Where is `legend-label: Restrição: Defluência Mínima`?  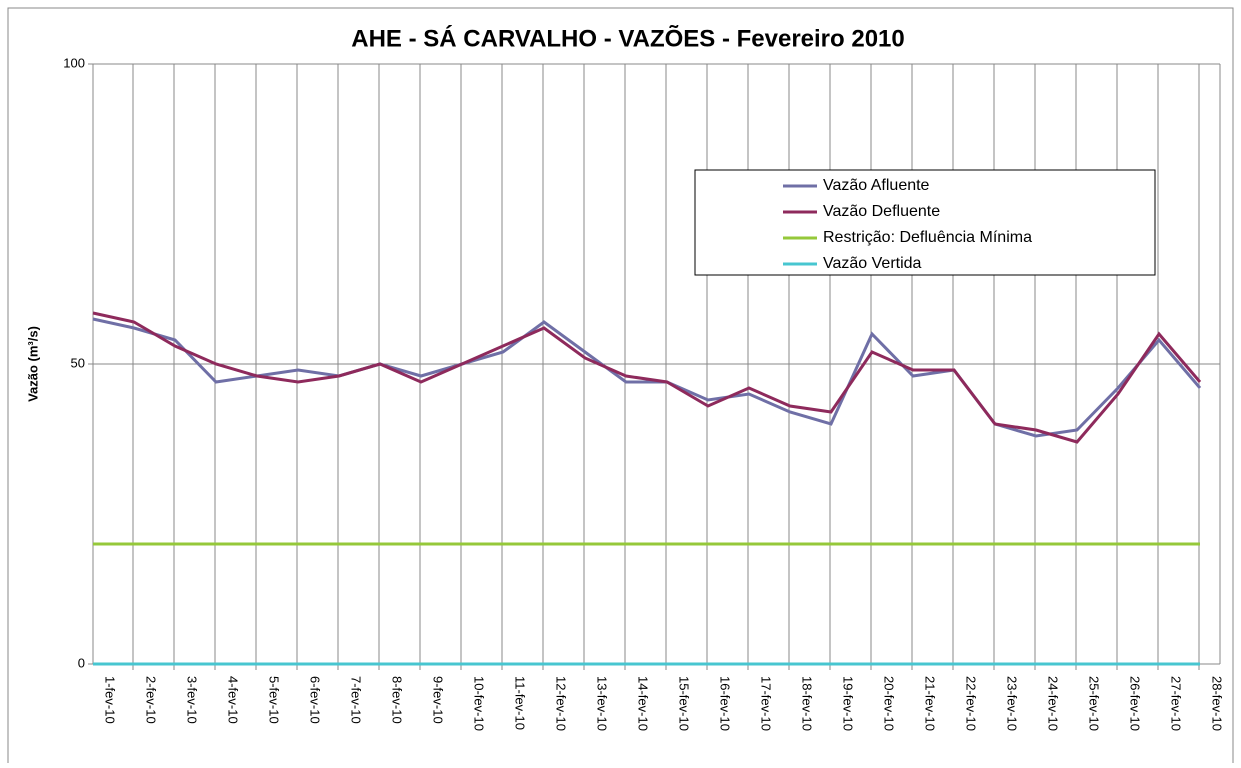 legend-label: Restrição: Defluência Mínima is located at coordinates (927, 237).